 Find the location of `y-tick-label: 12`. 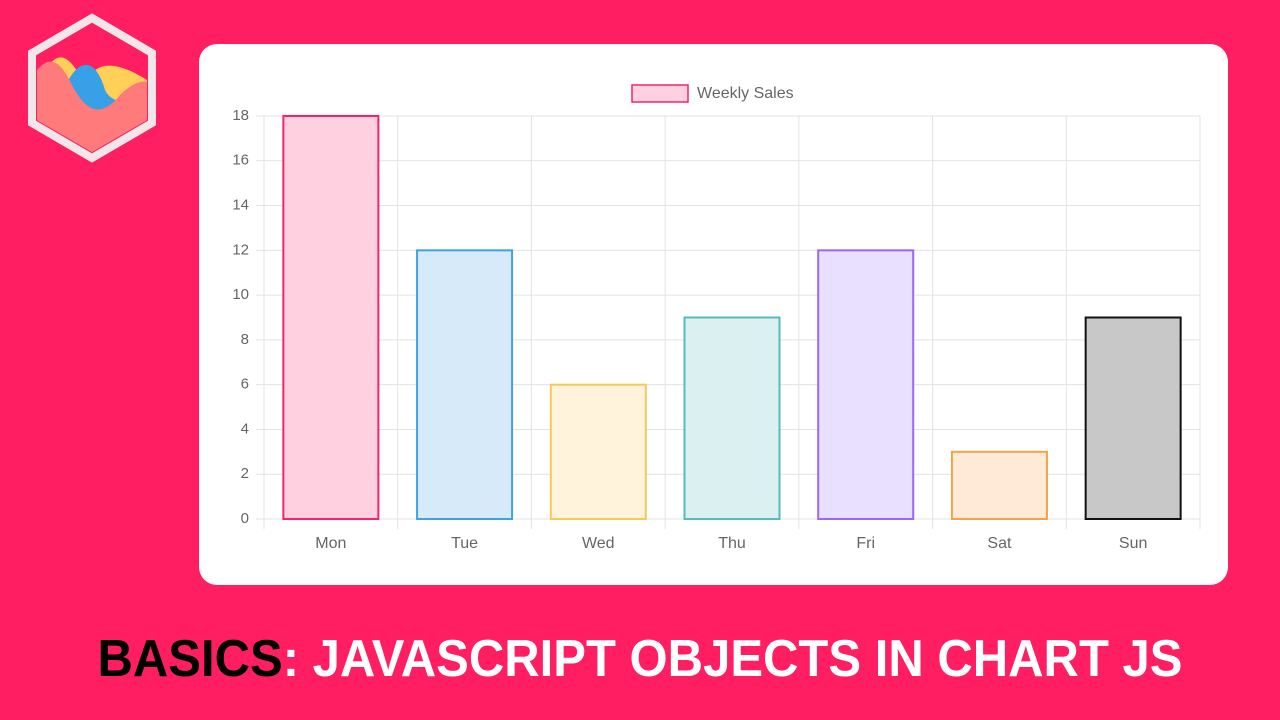

y-tick-label: 12 is located at coordinates (240, 249).